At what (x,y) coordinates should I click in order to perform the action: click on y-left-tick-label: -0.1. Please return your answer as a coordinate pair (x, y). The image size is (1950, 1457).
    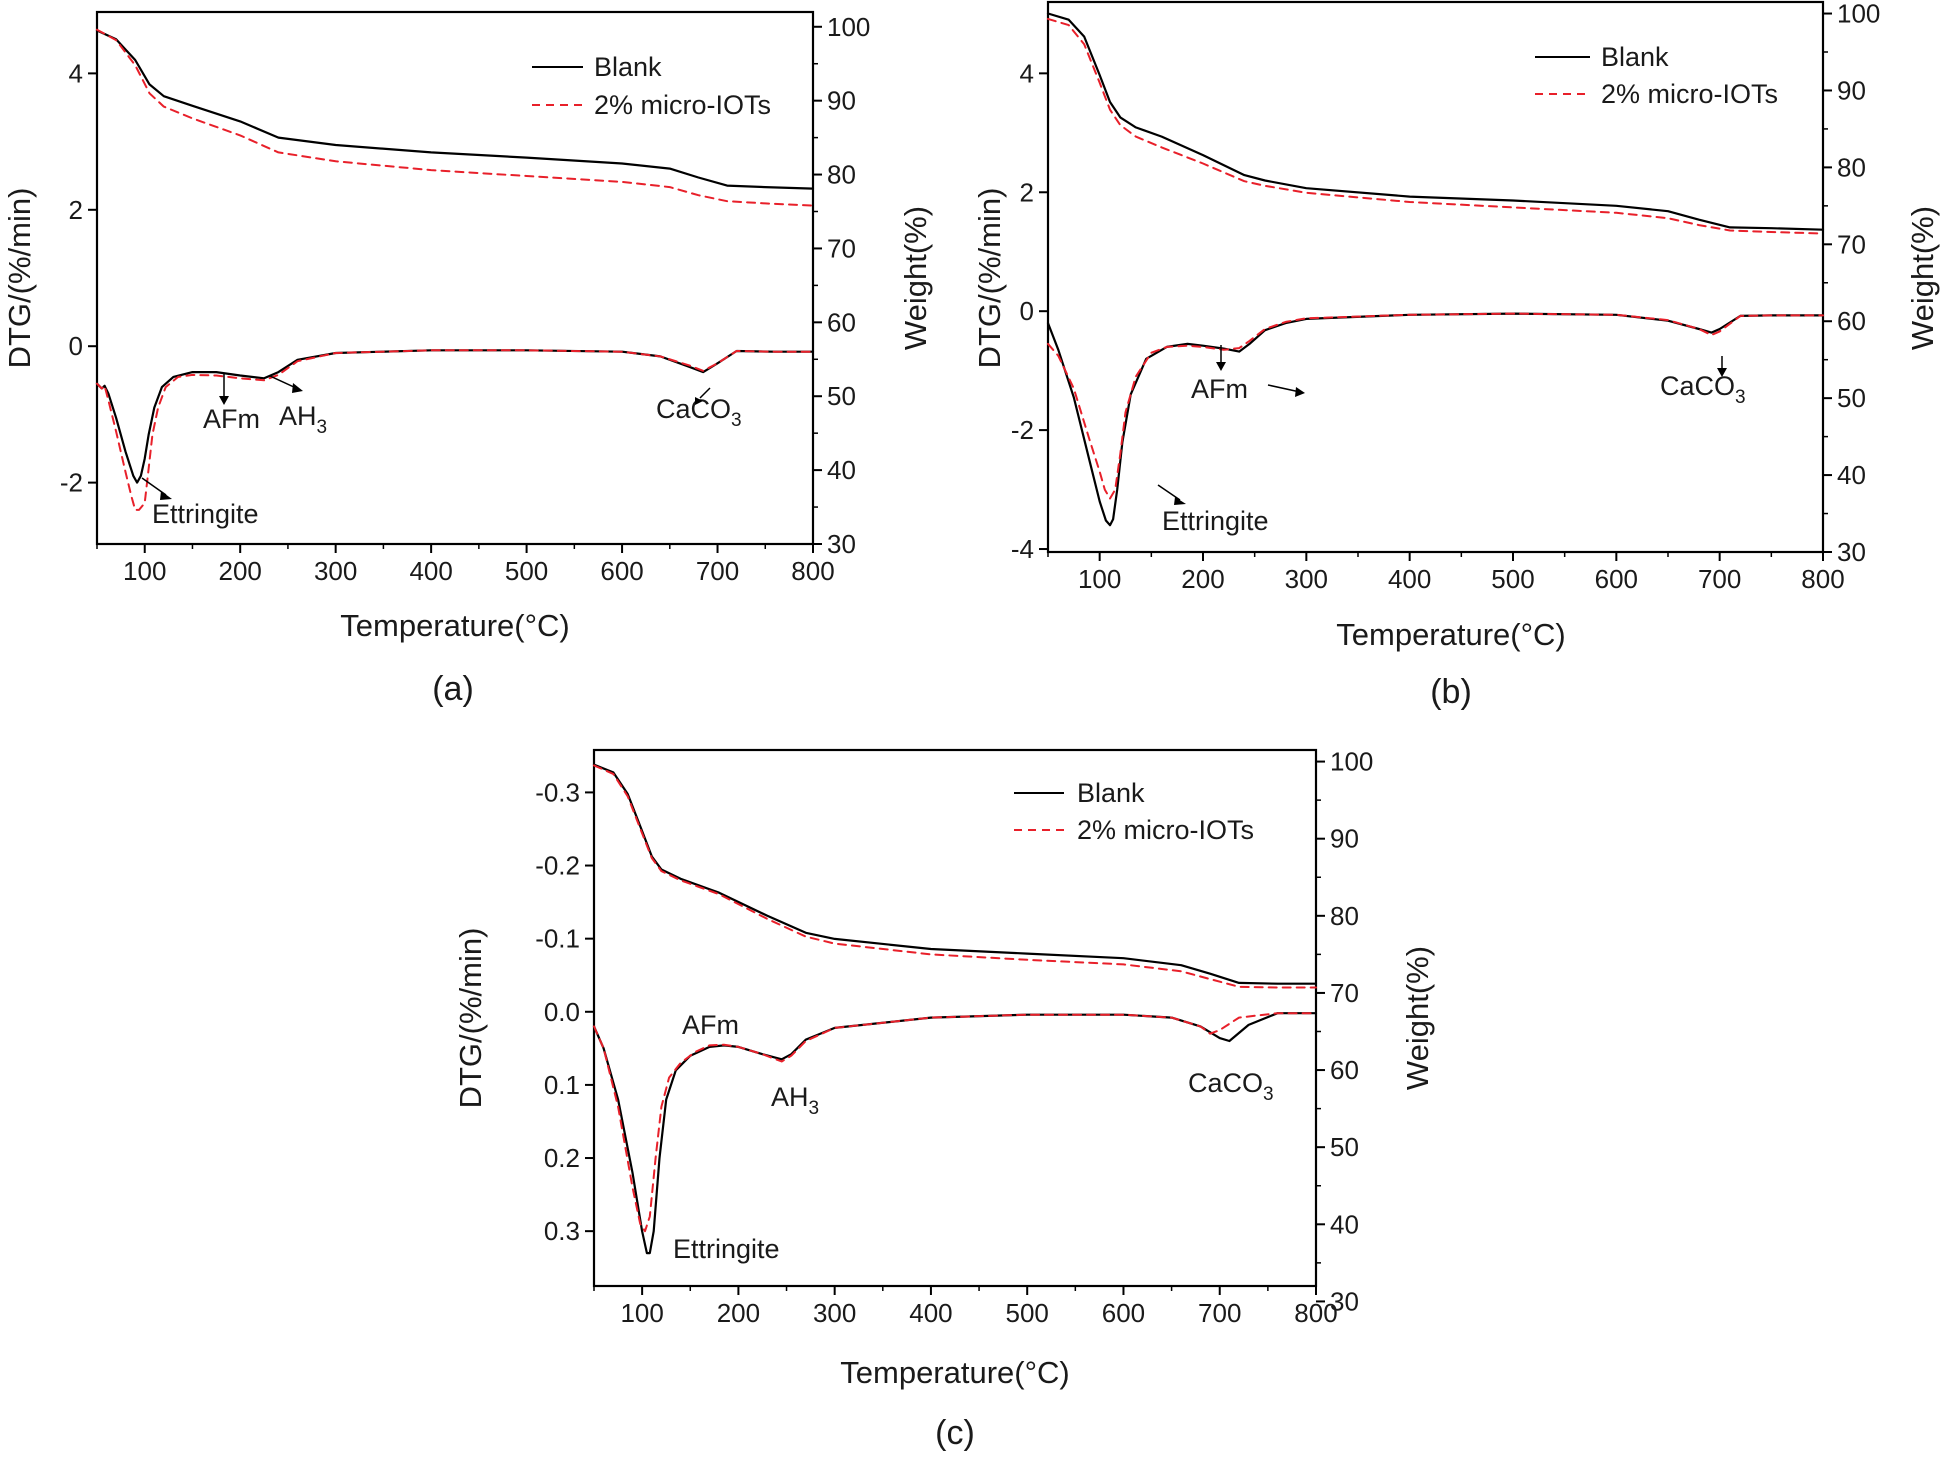
    Looking at the image, I should click on (557, 939).